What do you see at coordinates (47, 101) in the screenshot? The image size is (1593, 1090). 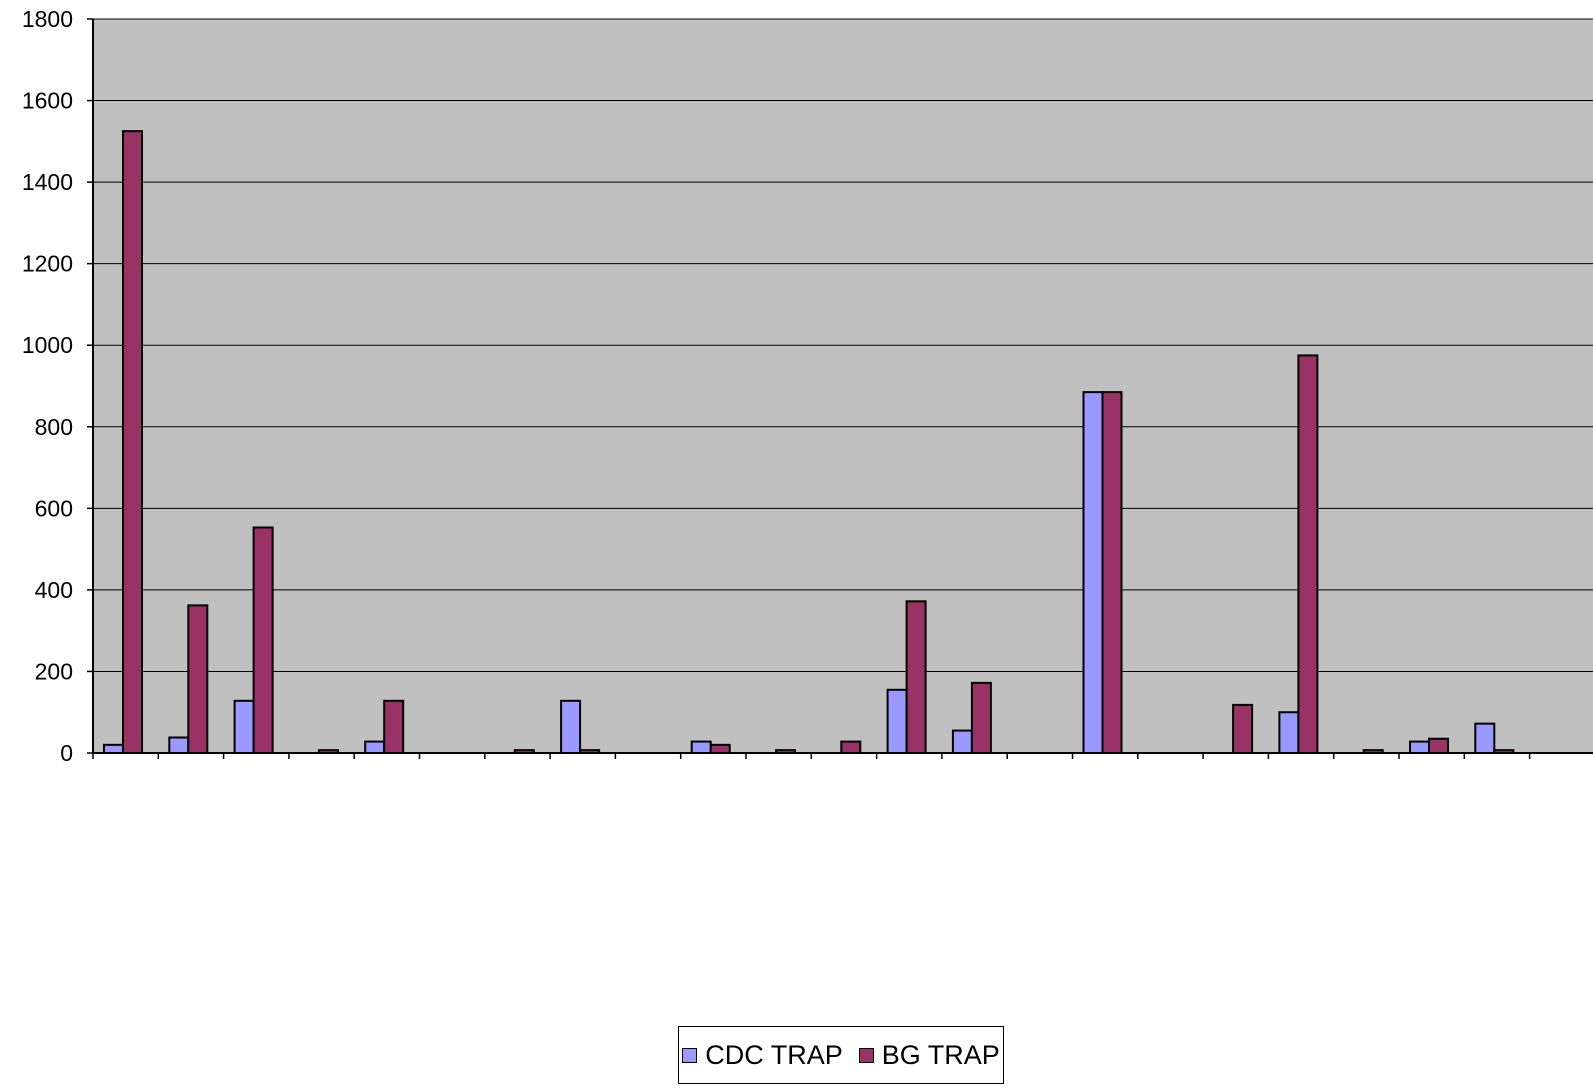 I see `y-tick-label: 1600` at bounding box center [47, 101].